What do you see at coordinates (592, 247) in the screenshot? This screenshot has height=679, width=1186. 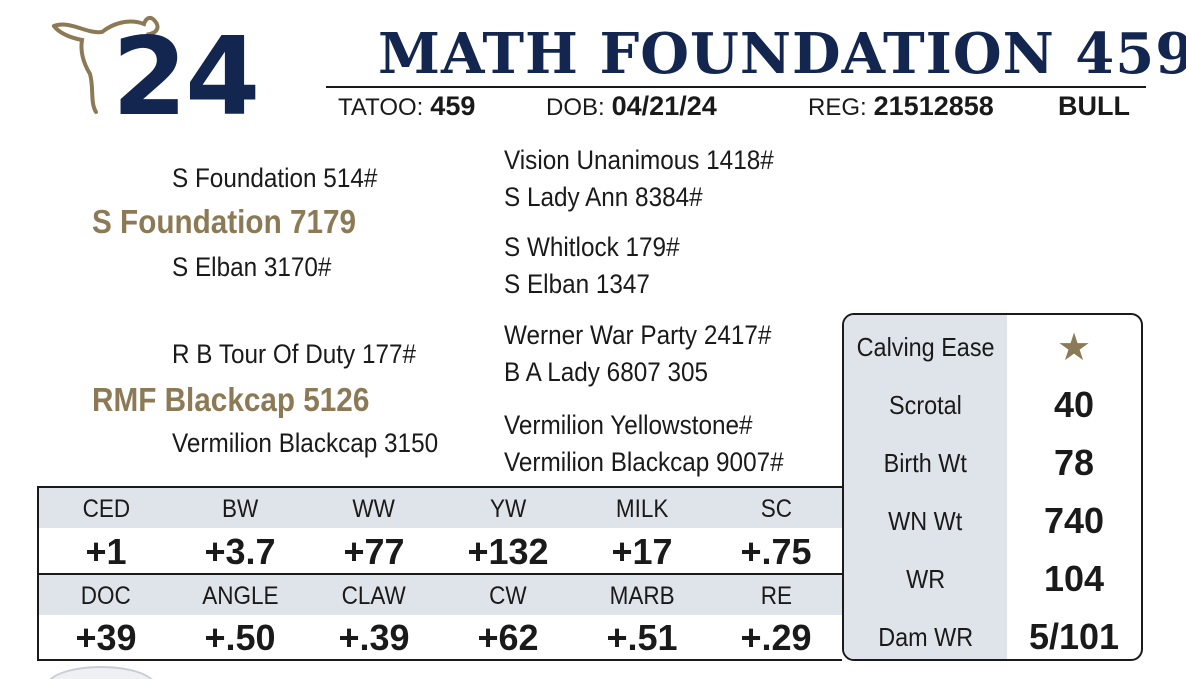 I see `sire-dam-sire: S Whitlock 179#` at bounding box center [592, 247].